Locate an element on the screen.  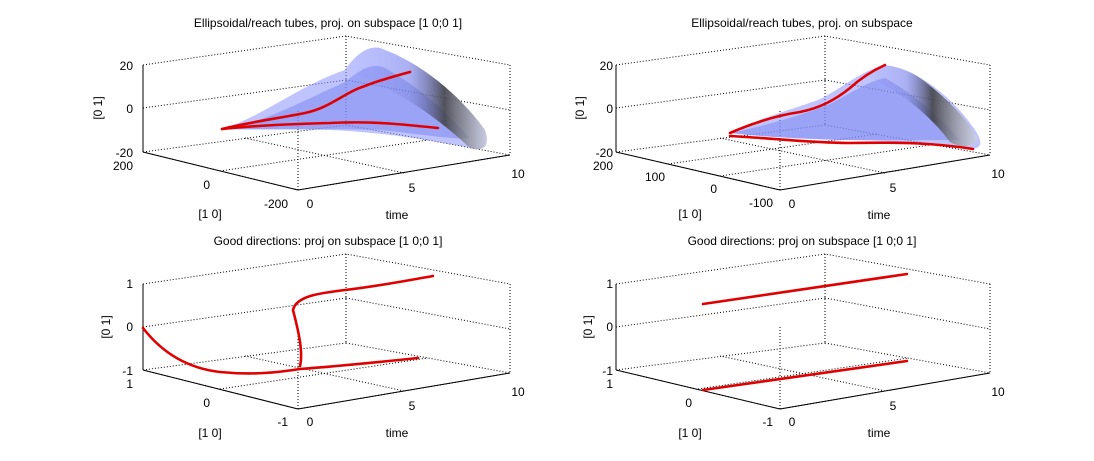
chart-4-back-edges is located at coordinates (803, 347).